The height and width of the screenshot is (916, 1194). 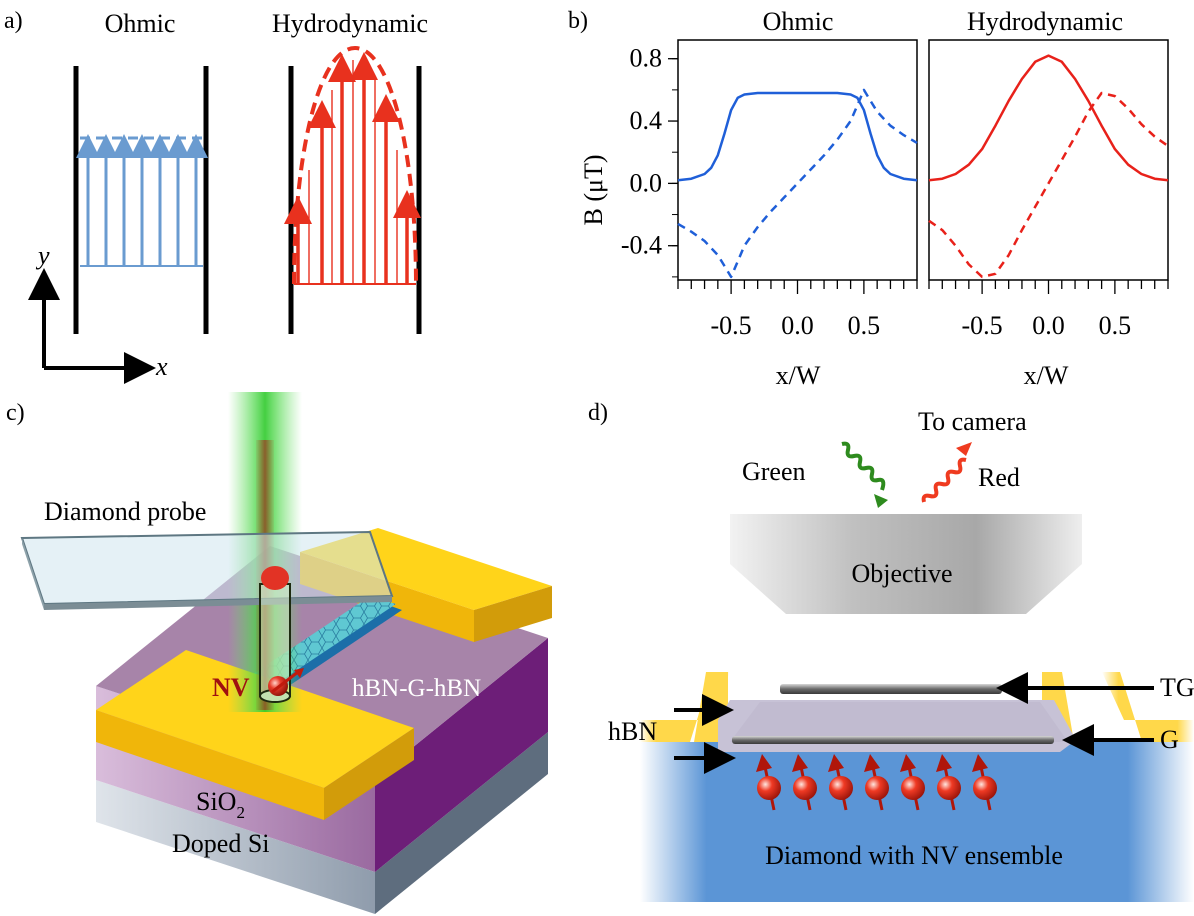 What do you see at coordinates (255, 735) in the screenshot?
I see `front-electrode` at bounding box center [255, 735].